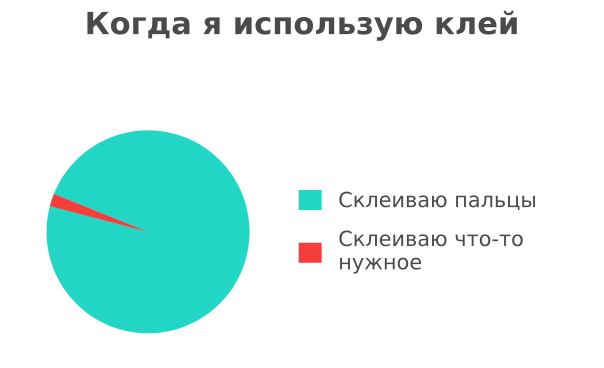  Describe the element at coordinates (431, 252) in the screenshot. I see `legend-label: Склеиваю что-то нужное` at that location.